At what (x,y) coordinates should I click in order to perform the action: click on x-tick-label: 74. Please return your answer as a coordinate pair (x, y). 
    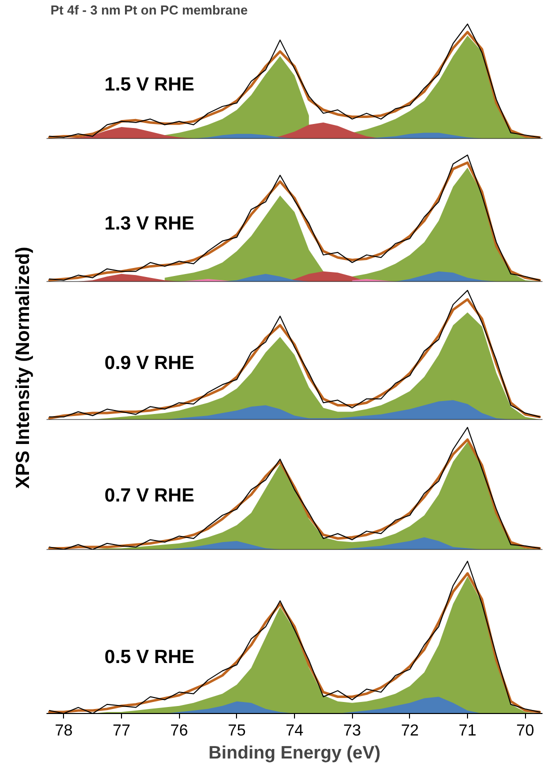
    Looking at the image, I should click on (295, 731).